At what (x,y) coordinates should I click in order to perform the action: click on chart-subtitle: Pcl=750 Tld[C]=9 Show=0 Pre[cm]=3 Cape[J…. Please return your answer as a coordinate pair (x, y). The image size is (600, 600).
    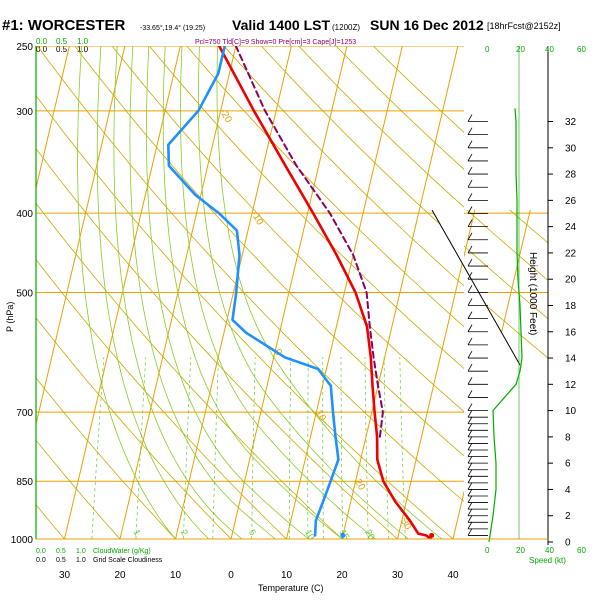
    Looking at the image, I should click on (275, 42).